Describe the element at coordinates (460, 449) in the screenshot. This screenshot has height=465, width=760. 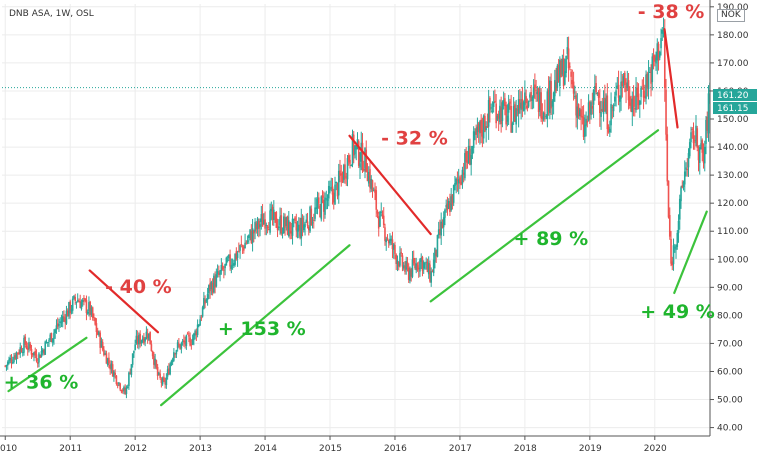
I see `x-tick-label: 2017` at that location.